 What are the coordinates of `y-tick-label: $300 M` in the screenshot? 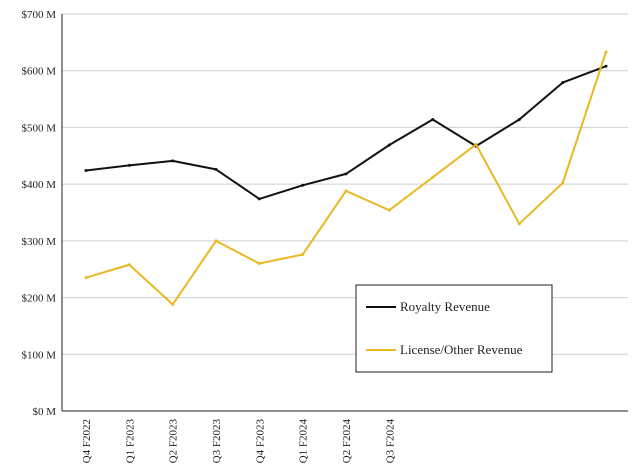 It's located at (38, 242).